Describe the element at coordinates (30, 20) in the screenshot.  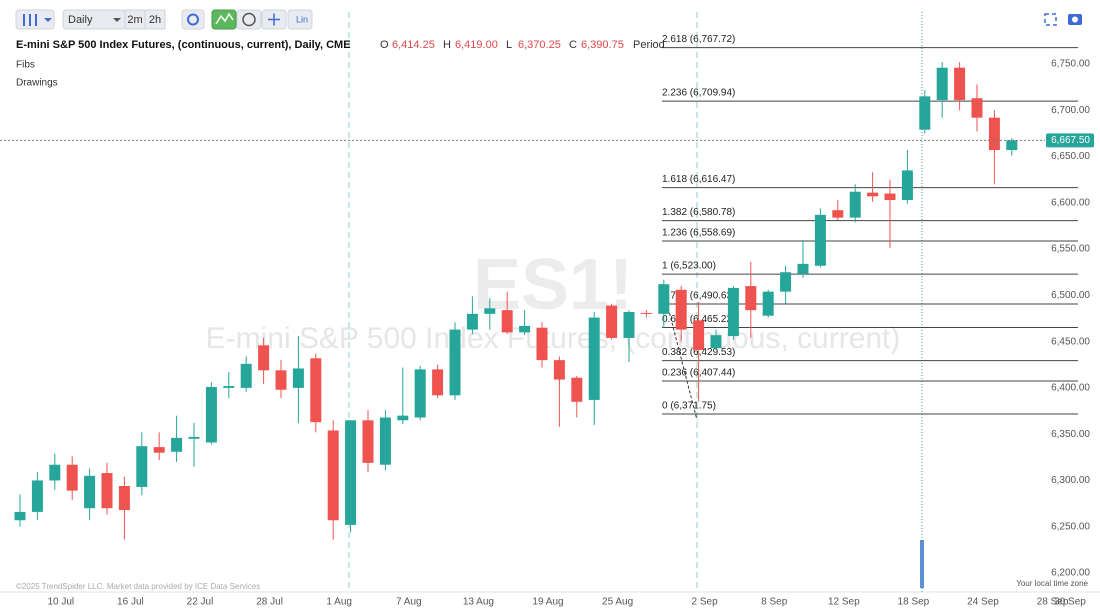
I see `candle-icon` at that location.